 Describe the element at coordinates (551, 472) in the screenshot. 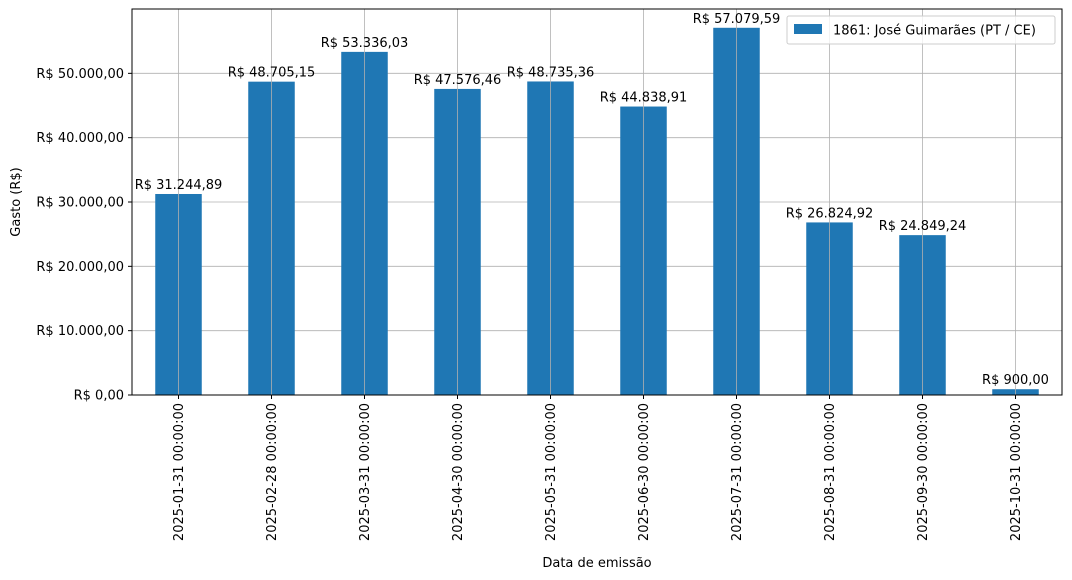

I see `x-tick-label: 2025-05-31 00:00:00` at that location.